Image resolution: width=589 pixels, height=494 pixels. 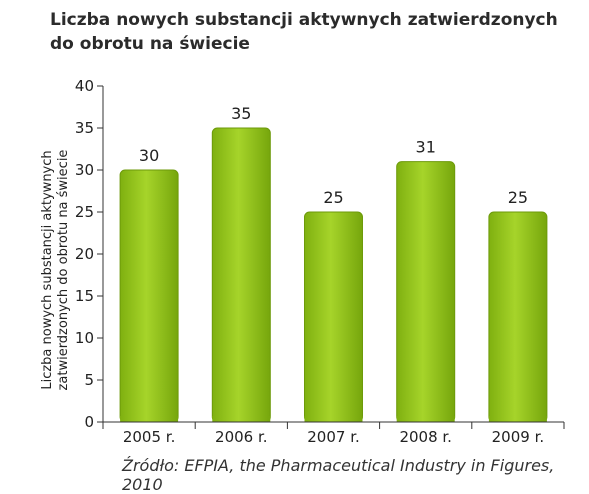 What do you see at coordinates (333, 317) in the screenshot?
I see `bar-2007` at bounding box center [333, 317].